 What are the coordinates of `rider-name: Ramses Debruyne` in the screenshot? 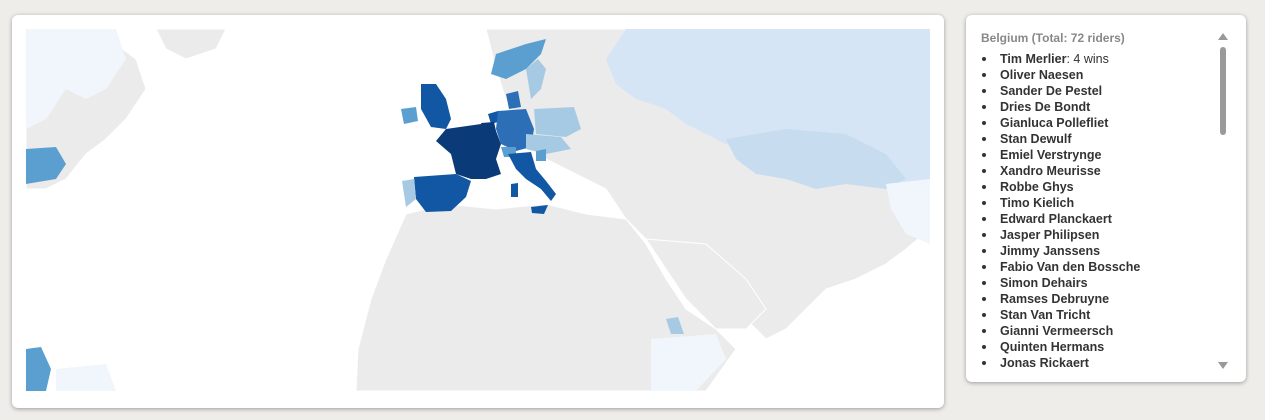 It's located at (1055, 299).